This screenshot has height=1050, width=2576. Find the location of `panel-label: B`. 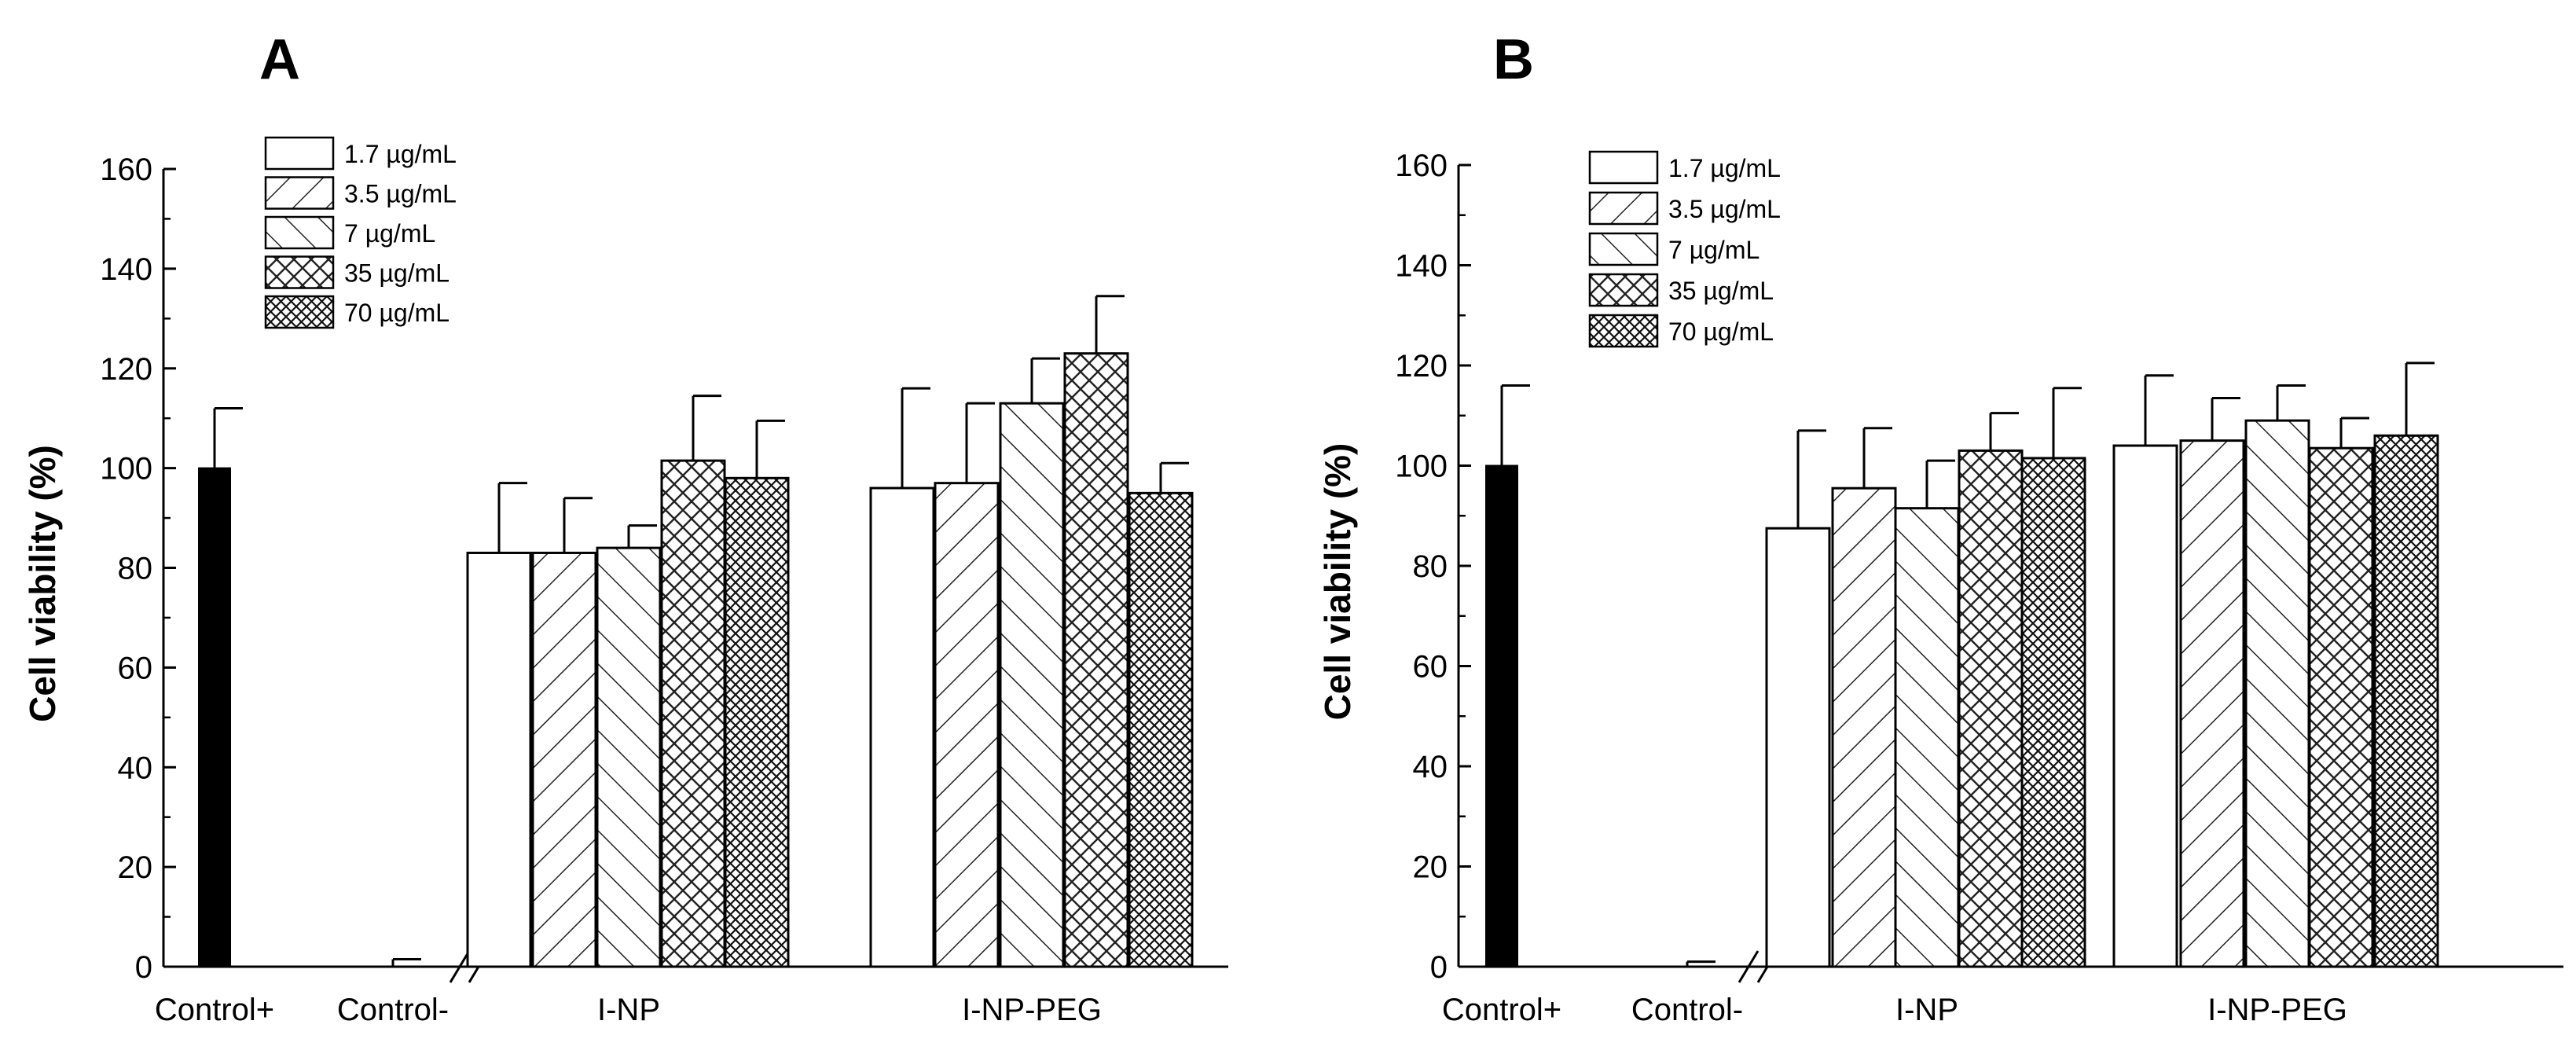

panel-label: B is located at coordinates (1513, 59).